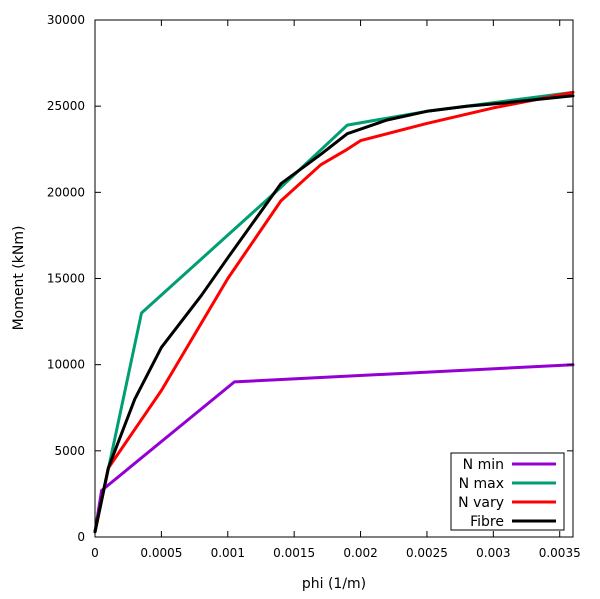 The width and height of the screenshot is (600, 599). Describe the element at coordinates (294, 553) in the screenshot. I see `x-tick-label: 0.0015` at that location.